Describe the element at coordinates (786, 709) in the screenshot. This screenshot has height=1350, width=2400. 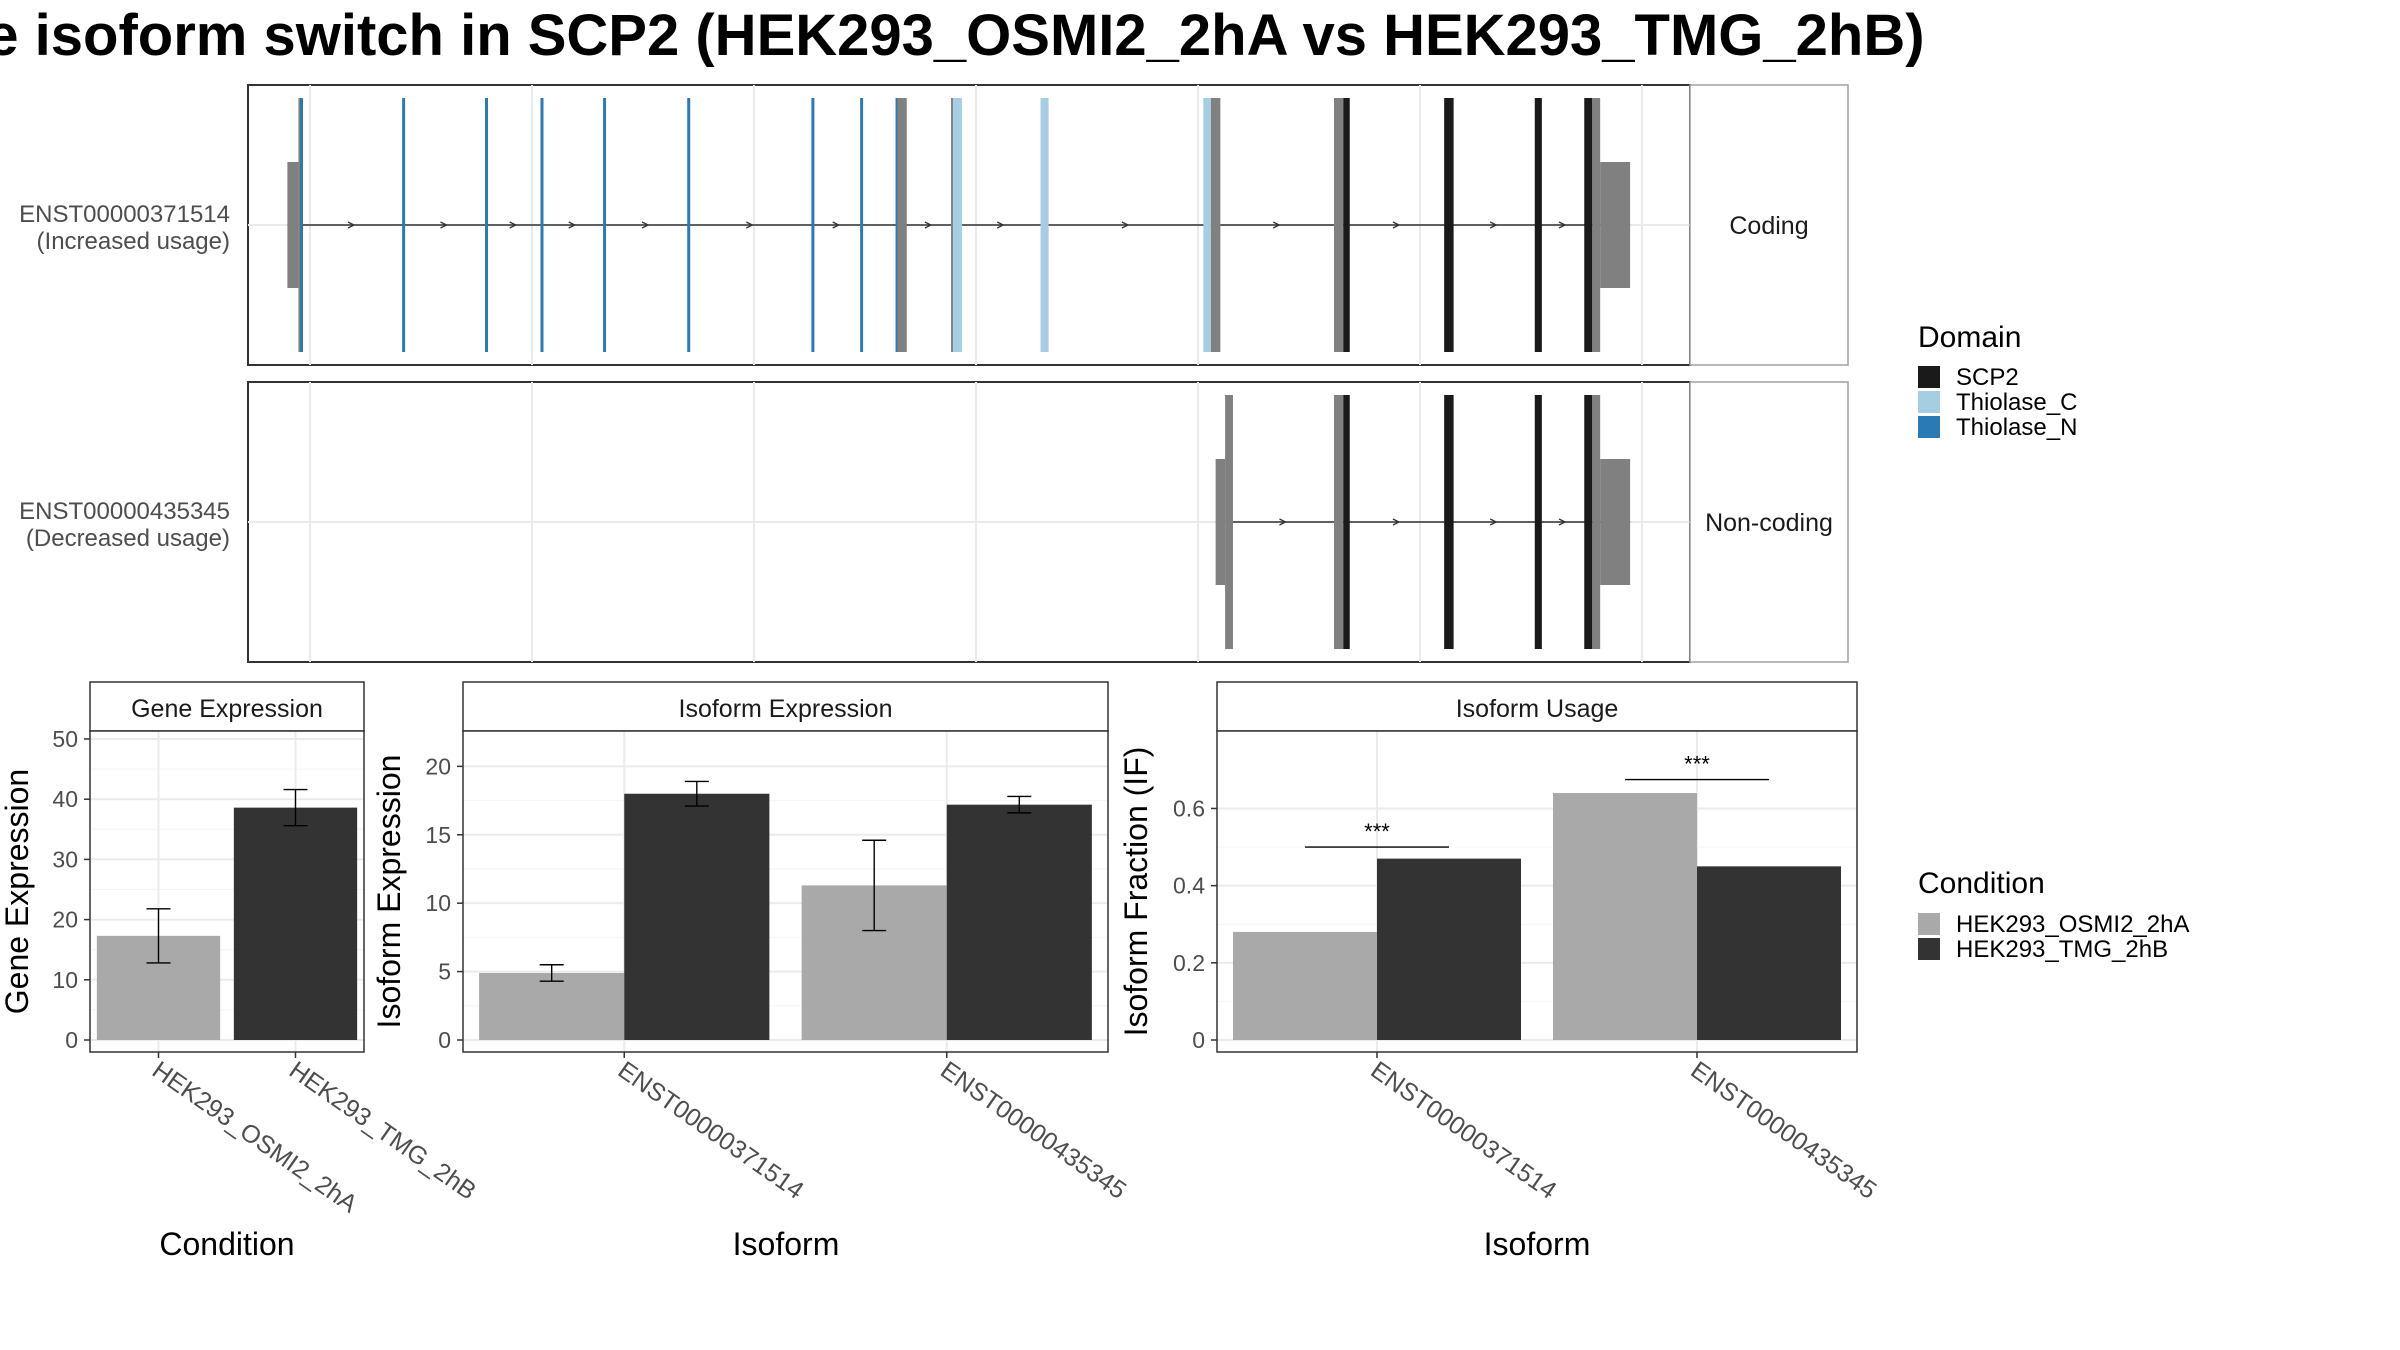
I see `panel-title: Isoform Expression` at that location.